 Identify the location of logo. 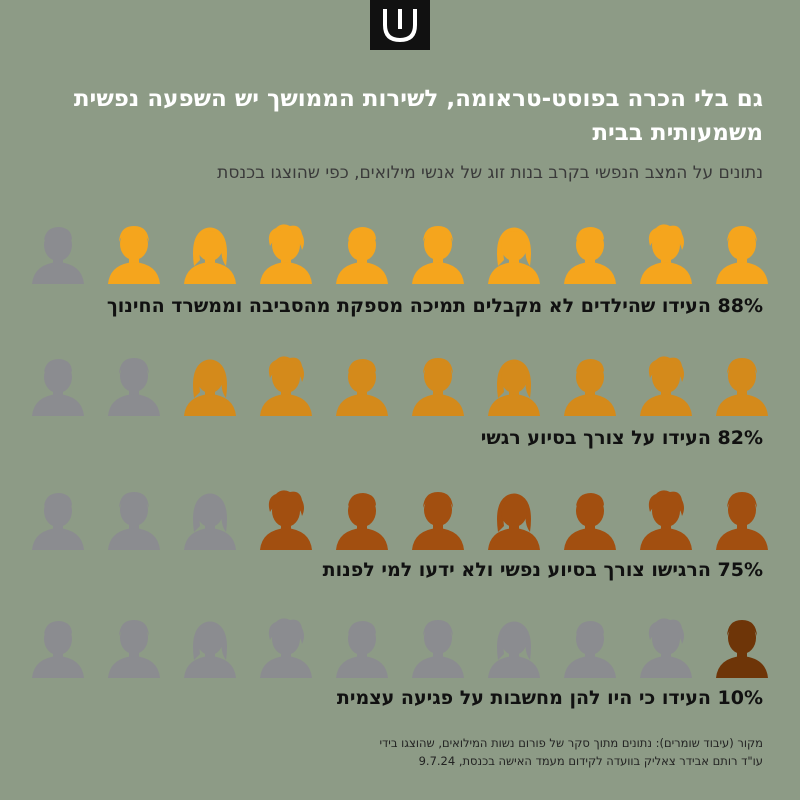
(400, 25).